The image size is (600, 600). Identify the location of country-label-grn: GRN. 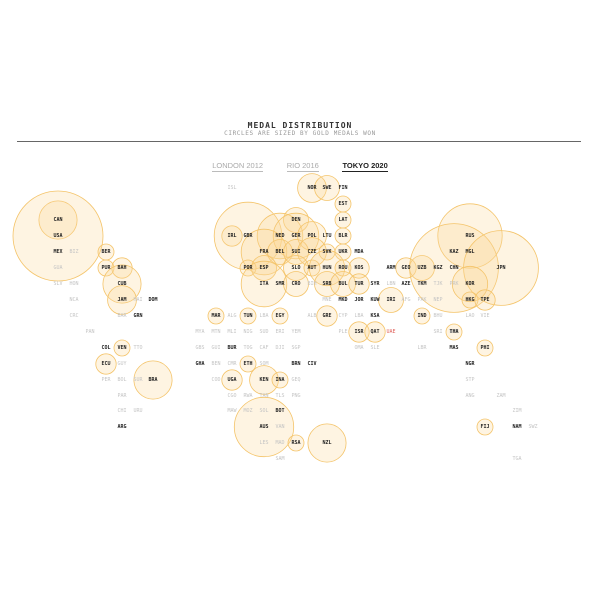
(137, 316).